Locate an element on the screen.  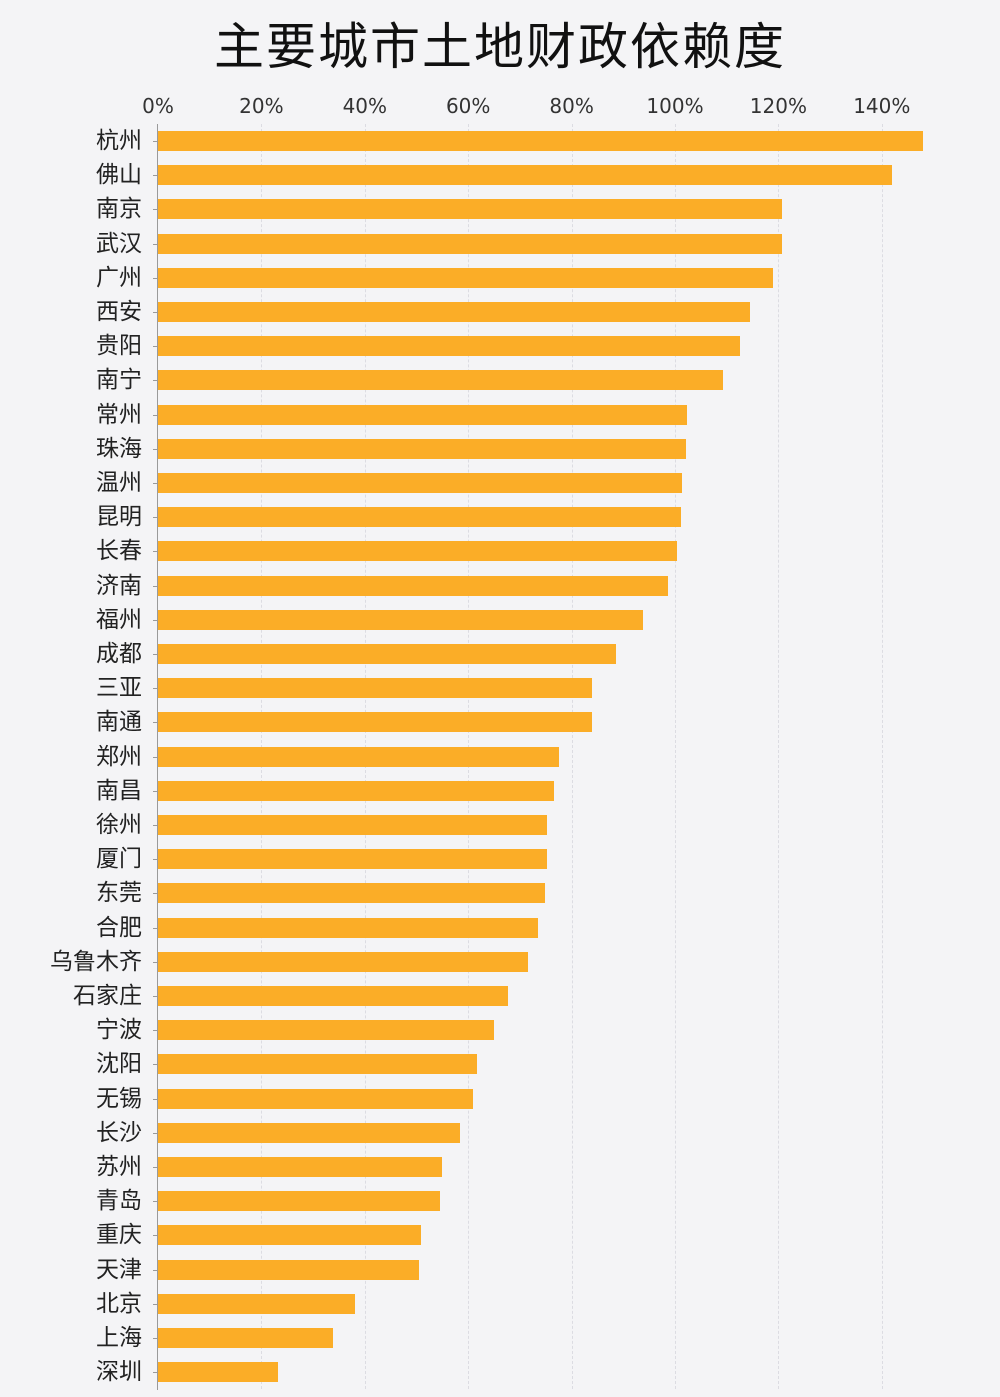
bar-row: 南京 is located at coordinates (500, 209).